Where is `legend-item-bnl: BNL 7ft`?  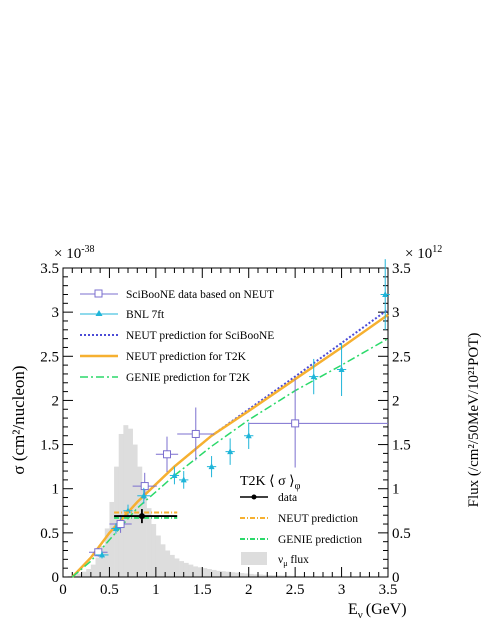 legend-item-bnl: BNL 7ft is located at coordinates (122, 315).